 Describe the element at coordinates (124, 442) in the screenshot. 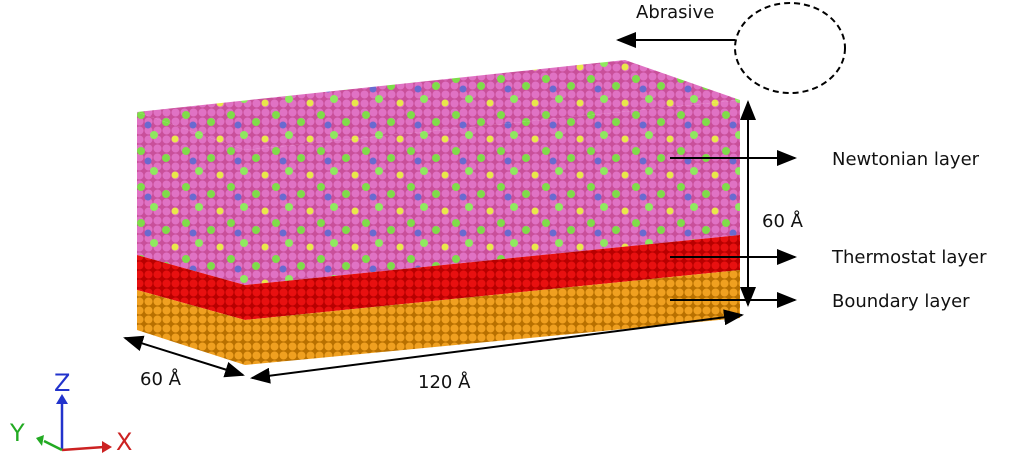

I see `axis-label: X` at that location.